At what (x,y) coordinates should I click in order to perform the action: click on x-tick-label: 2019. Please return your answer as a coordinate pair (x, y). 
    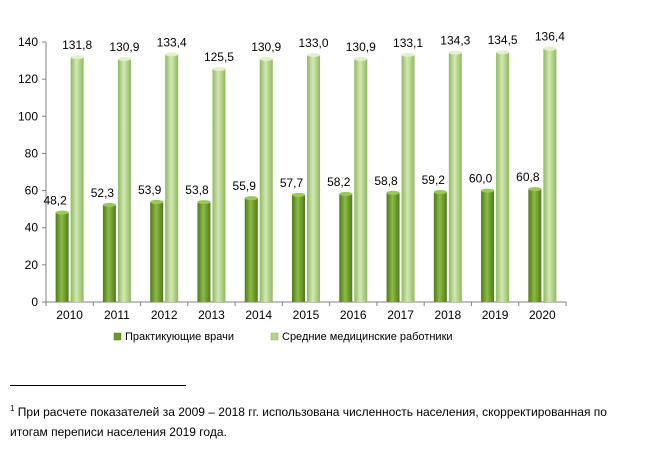
    Looking at the image, I should click on (495, 315).